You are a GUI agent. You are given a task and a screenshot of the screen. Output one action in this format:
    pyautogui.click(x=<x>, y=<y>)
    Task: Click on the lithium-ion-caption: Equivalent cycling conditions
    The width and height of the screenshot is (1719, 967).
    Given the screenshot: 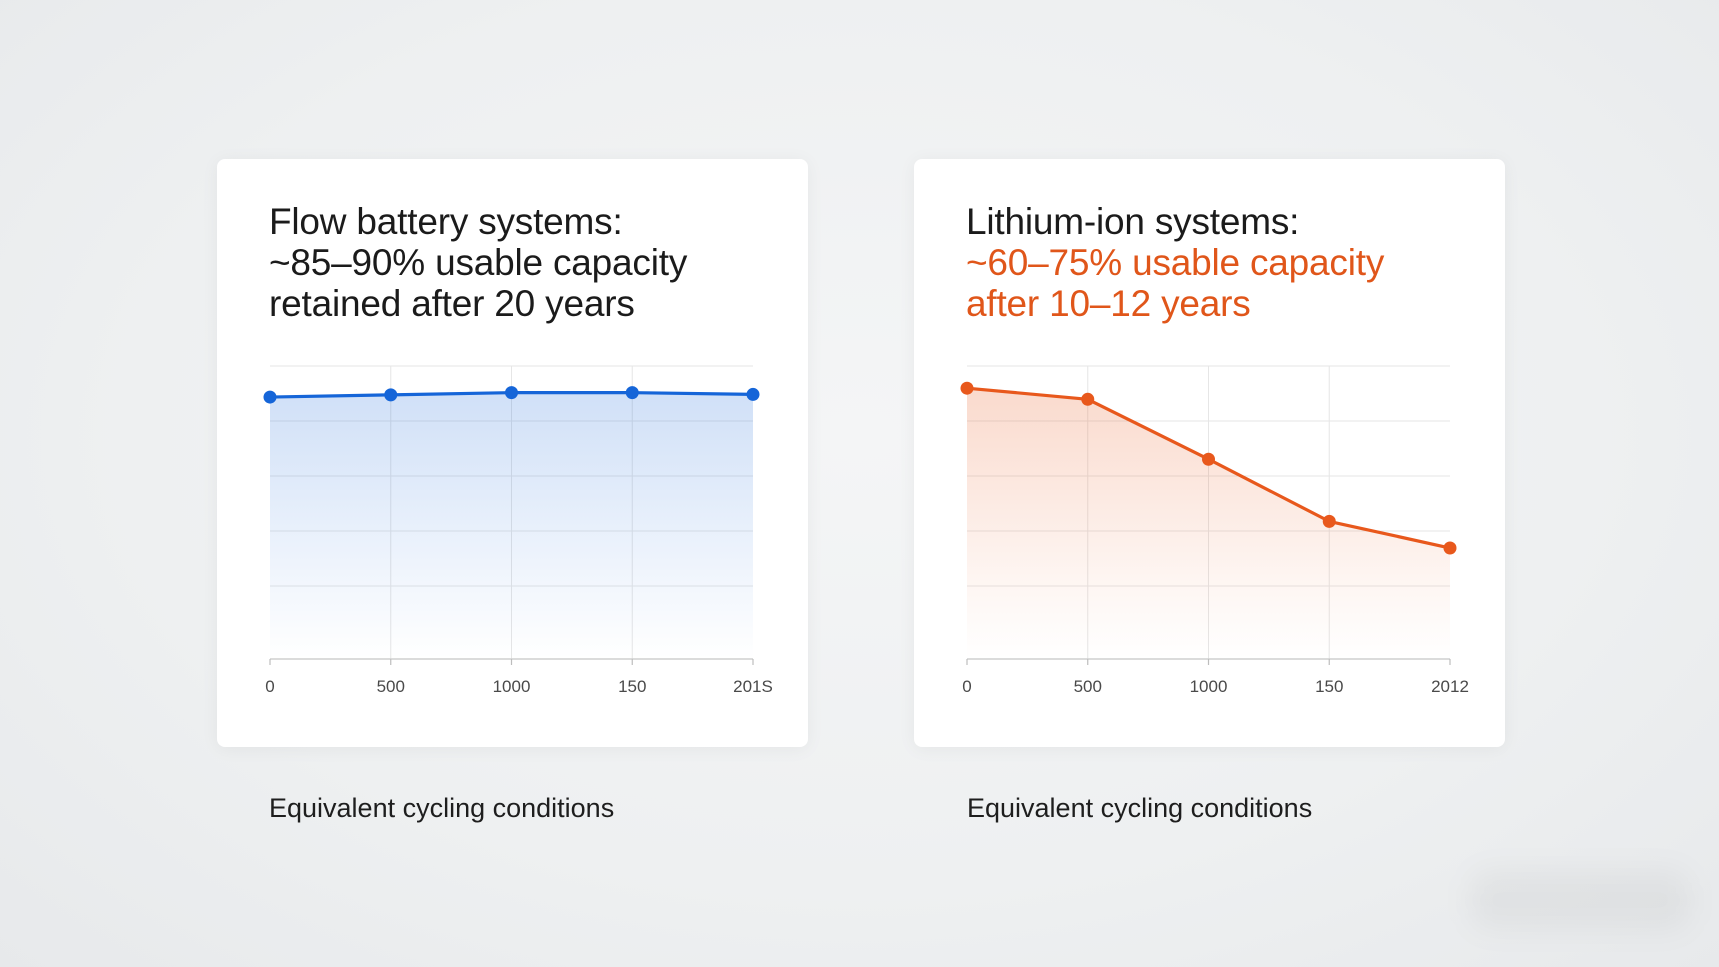 What is the action you would take?
    pyautogui.click(x=1140, y=808)
    